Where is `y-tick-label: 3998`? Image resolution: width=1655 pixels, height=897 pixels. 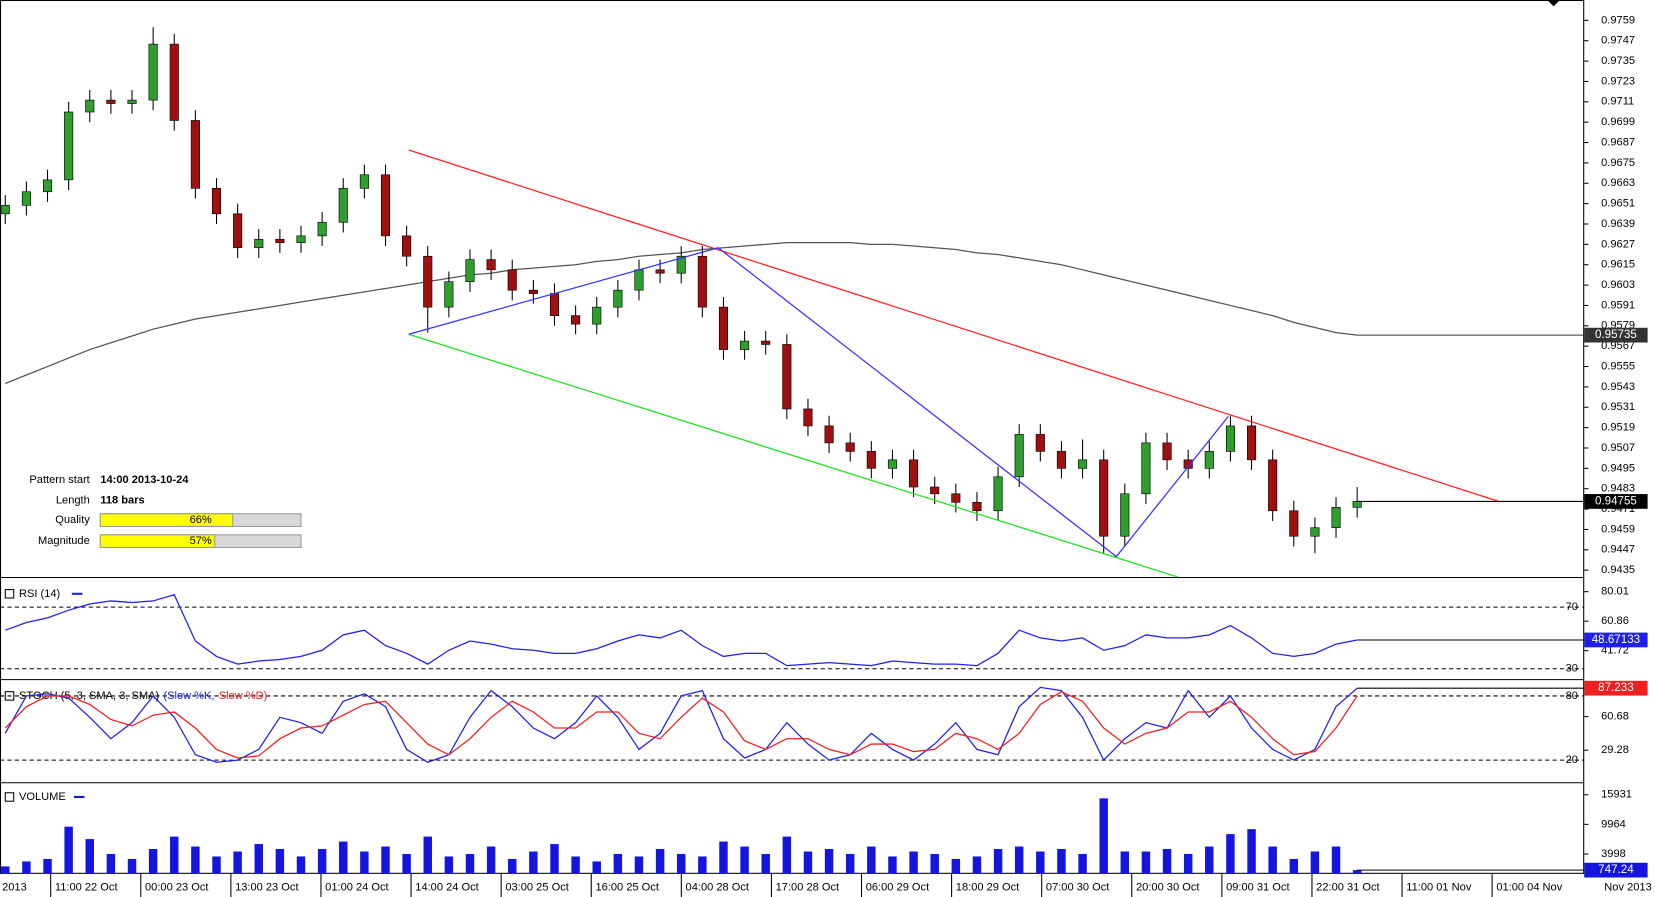 y-tick-label: 3998 is located at coordinates (1613, 854).